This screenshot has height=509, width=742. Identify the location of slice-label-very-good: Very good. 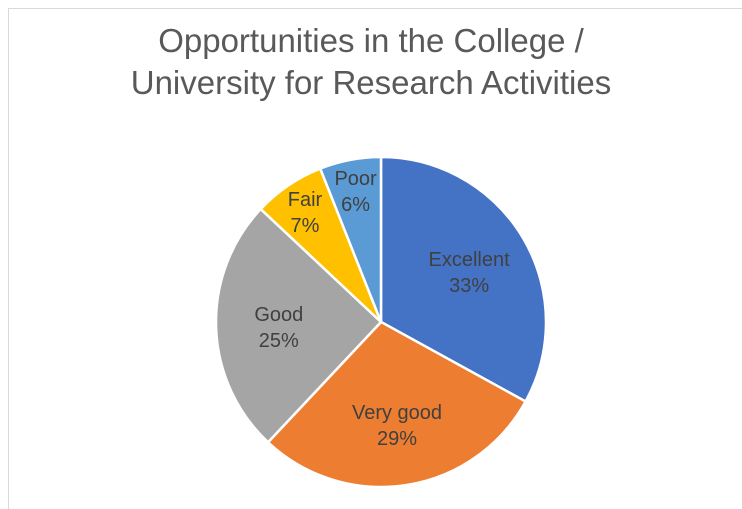
(397, 413).